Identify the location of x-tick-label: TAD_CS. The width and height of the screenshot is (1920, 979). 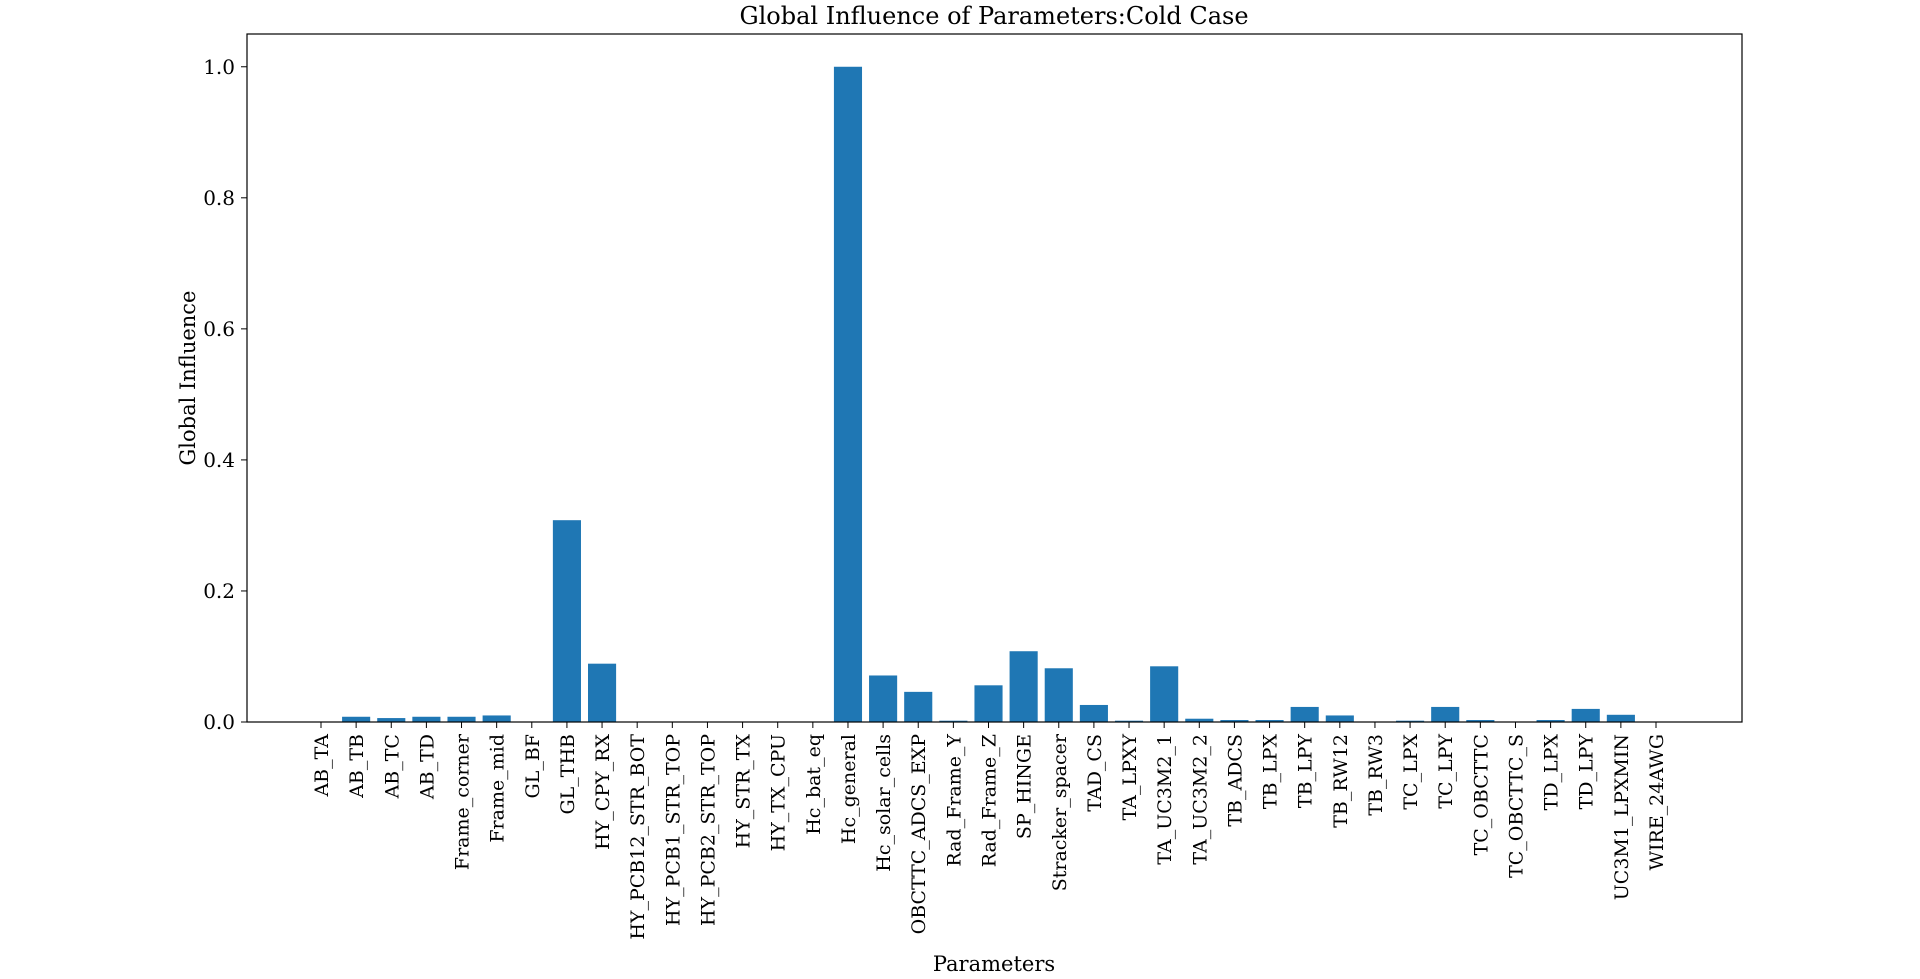
(1095, 773).